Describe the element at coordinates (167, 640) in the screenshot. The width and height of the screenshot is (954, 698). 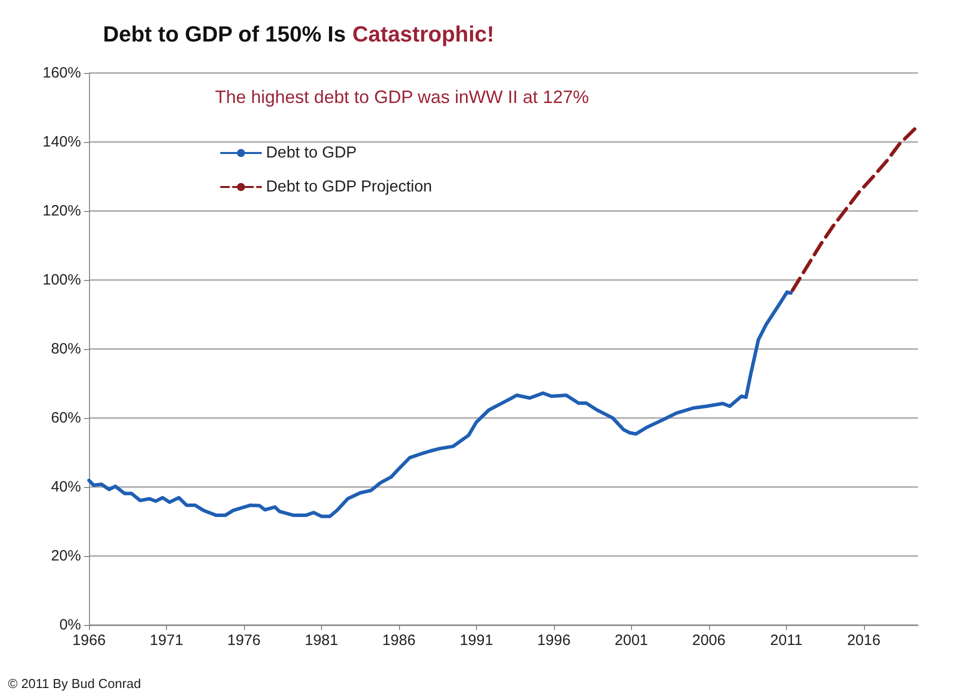
I see `x-tick-label: 1971` at that location.